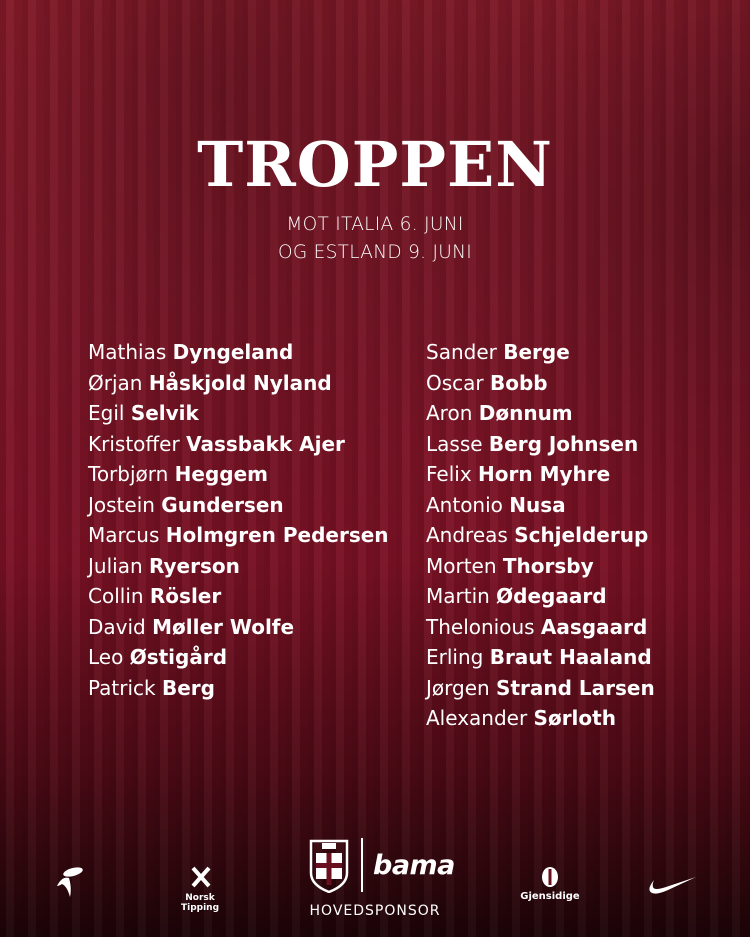 This screenshot has width=750, height=937. Describe the element at coordinates (221, 474) in the screenshot. I see `player-last-name: Heggem` at that location.